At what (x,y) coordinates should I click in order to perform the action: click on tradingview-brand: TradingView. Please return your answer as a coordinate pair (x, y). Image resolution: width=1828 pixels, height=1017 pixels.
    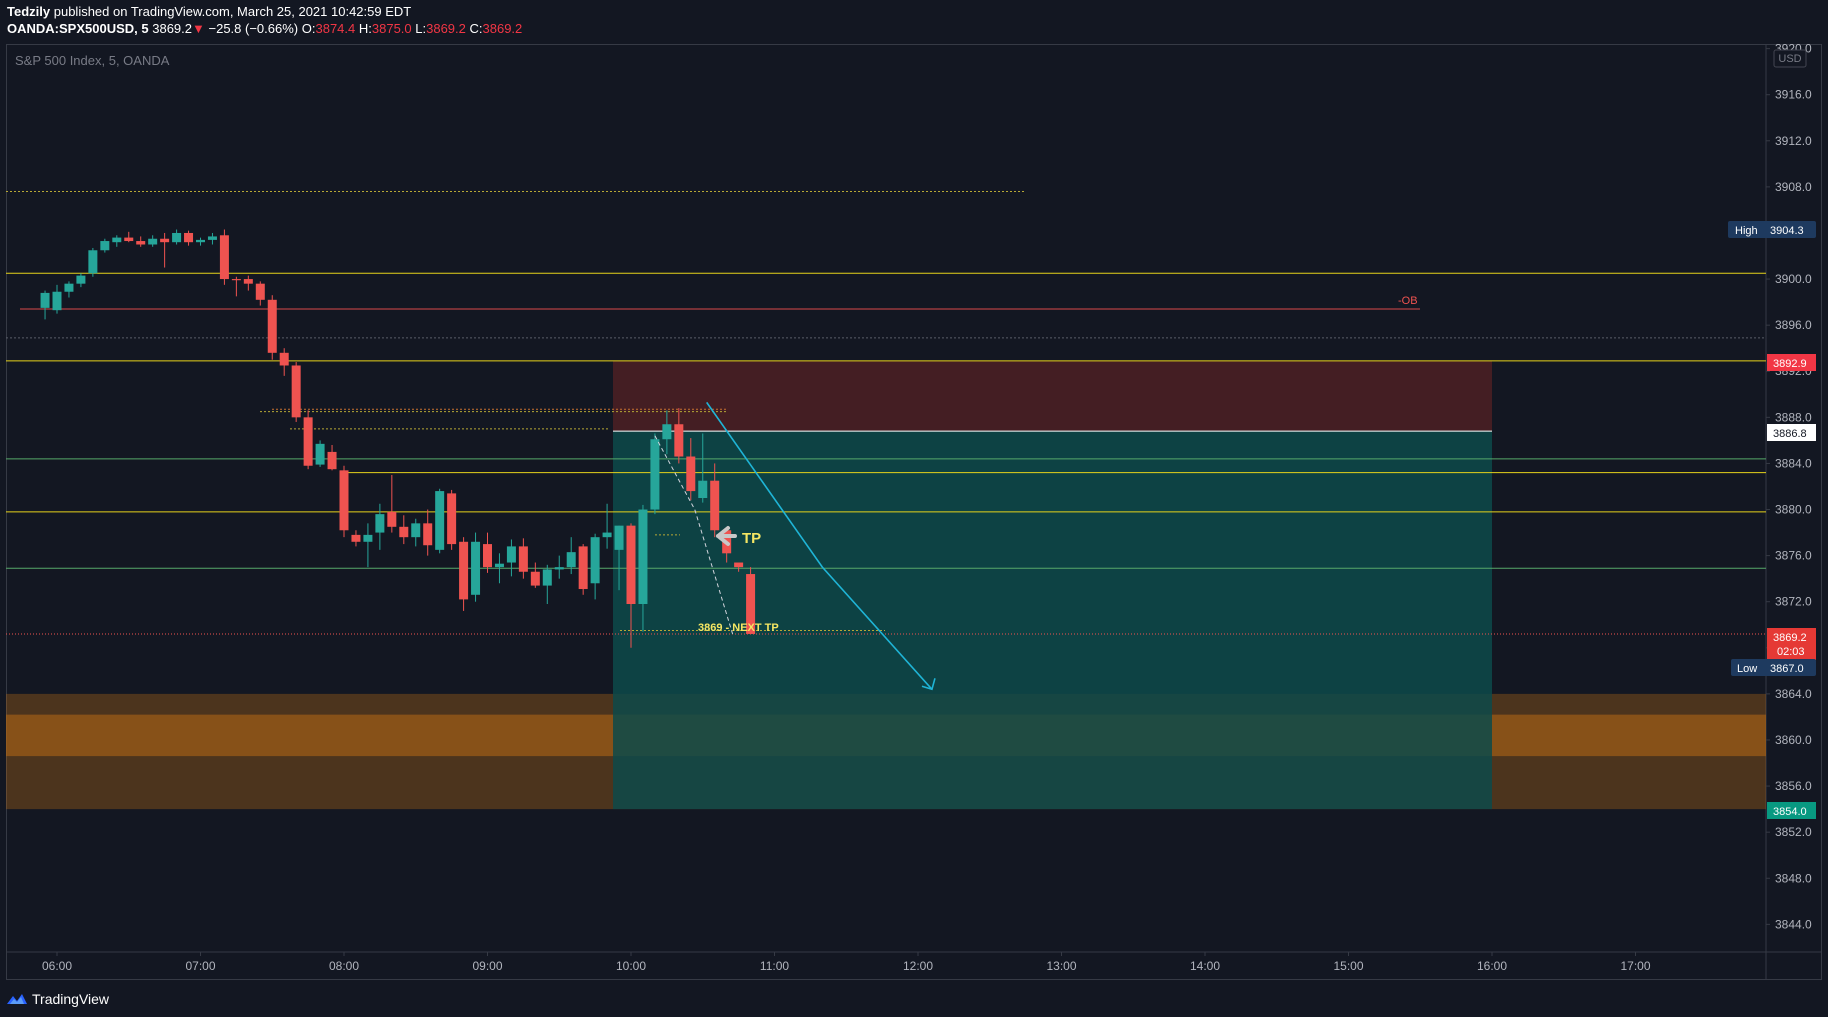
    Looking at the image, I should click on (71, 999).